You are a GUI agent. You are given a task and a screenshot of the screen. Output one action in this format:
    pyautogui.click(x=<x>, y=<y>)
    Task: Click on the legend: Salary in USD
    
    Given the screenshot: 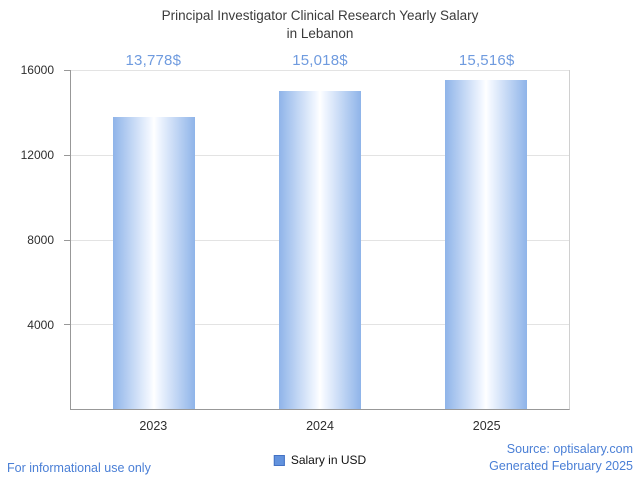 What is the action you would take?
    pyautogui.click(x=320, y=460)
    